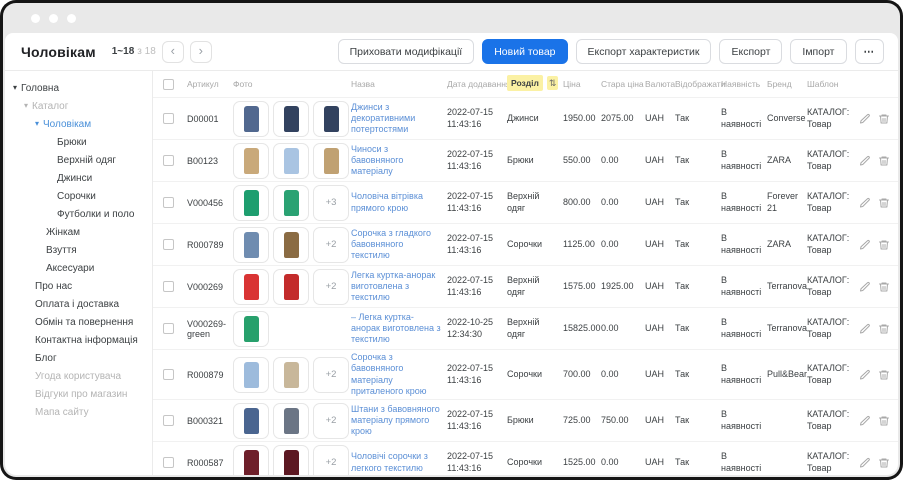 This screenshot has height=480, width=903. Describe the element at coordinates (78, 412) in the screenshot. I see `sidebar-item-mapa-saytu: Мапа сайту` at that location.